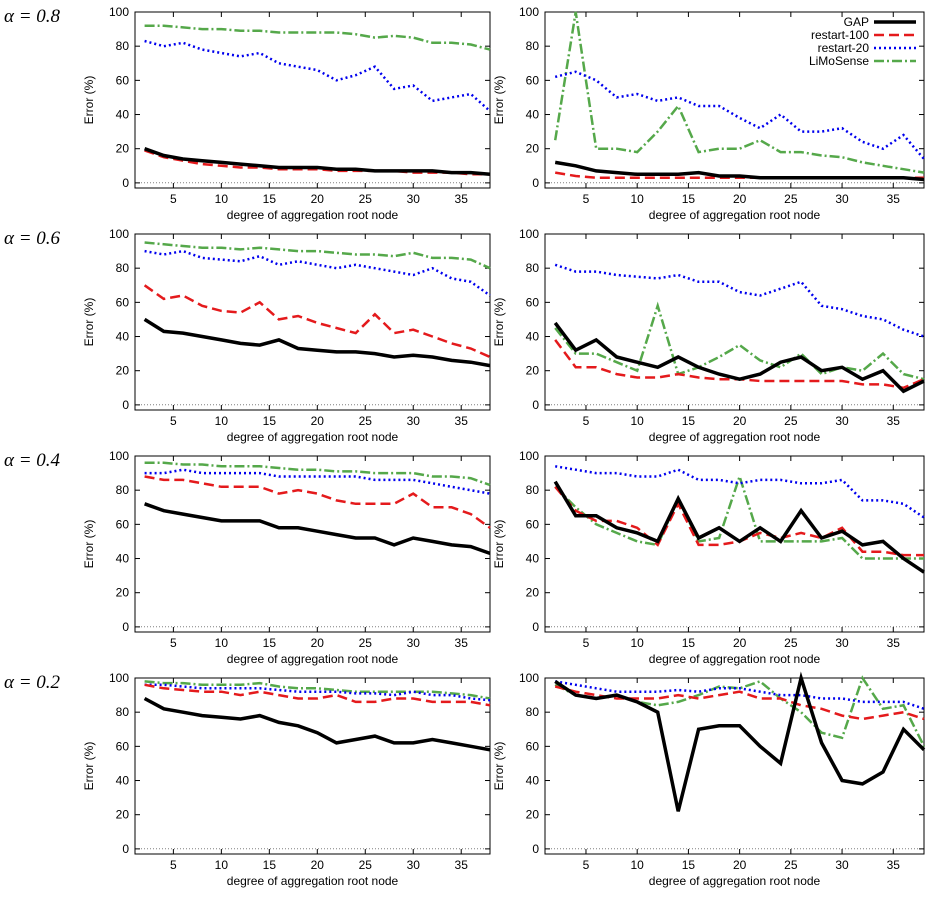 This screenshot has height=901, width=927. I want to click on row-label: α = 0.2, so click(32, 682).